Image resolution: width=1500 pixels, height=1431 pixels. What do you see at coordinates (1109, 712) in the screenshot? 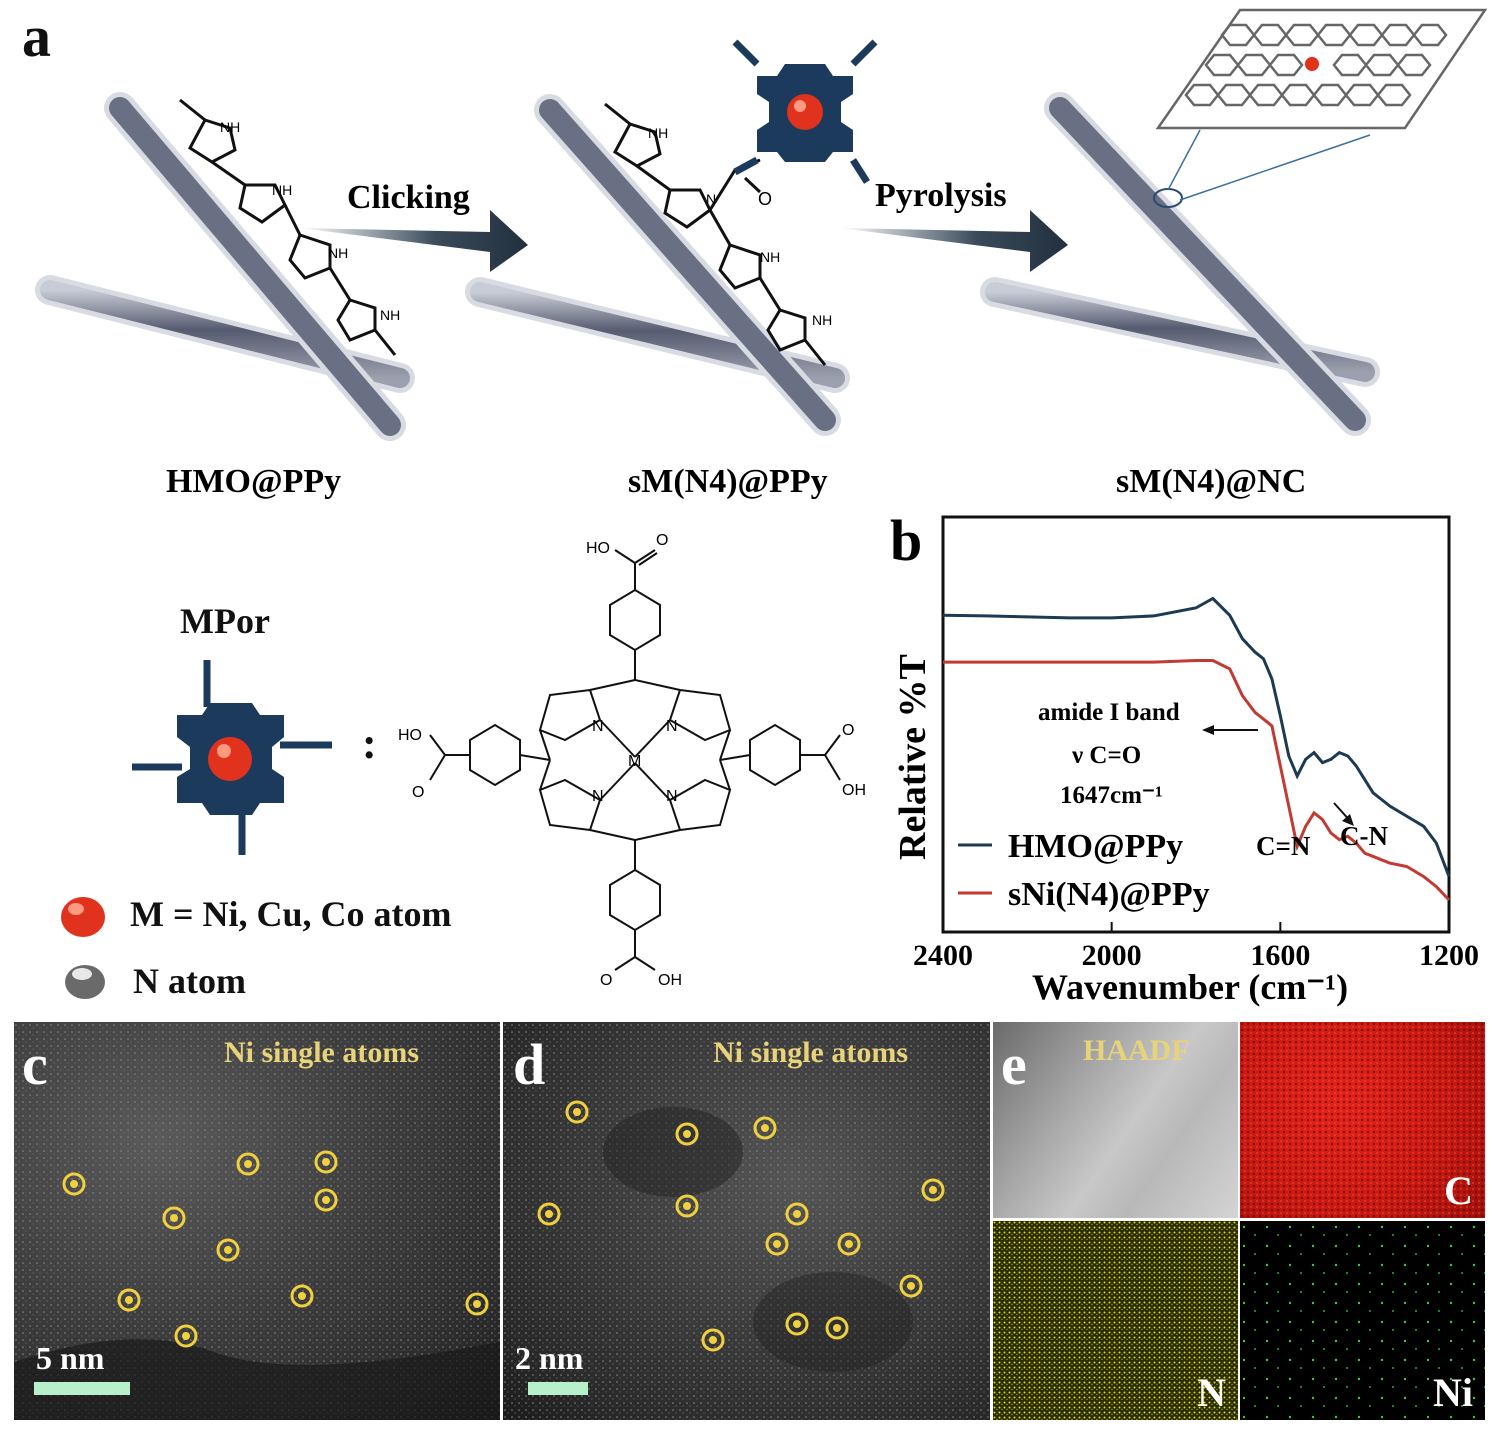
I see `amide-annotation: amide I band` at bounding box center [1109, 712].